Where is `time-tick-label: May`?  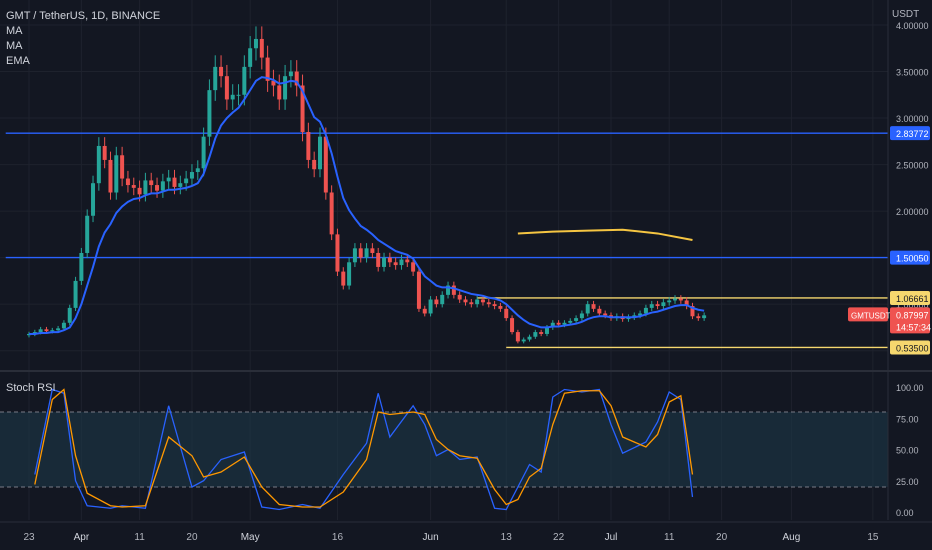
time-tick-label: May is located at coordinates (250, 537).